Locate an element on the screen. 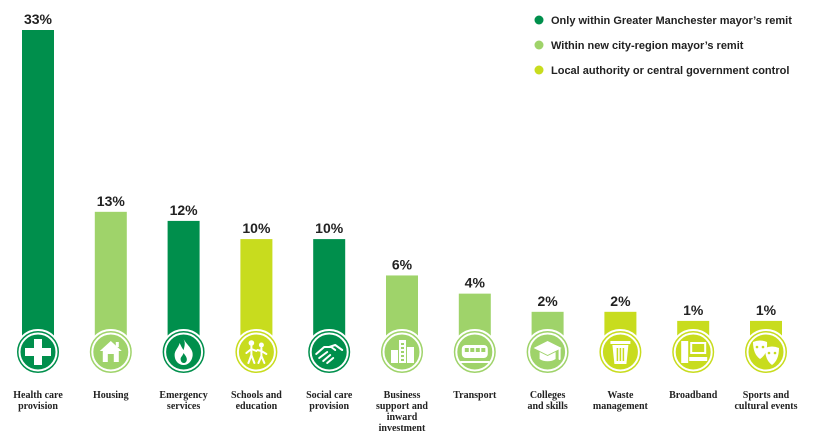 The image size is (826, 440). bin-icon is located at coordinates (620, 352).